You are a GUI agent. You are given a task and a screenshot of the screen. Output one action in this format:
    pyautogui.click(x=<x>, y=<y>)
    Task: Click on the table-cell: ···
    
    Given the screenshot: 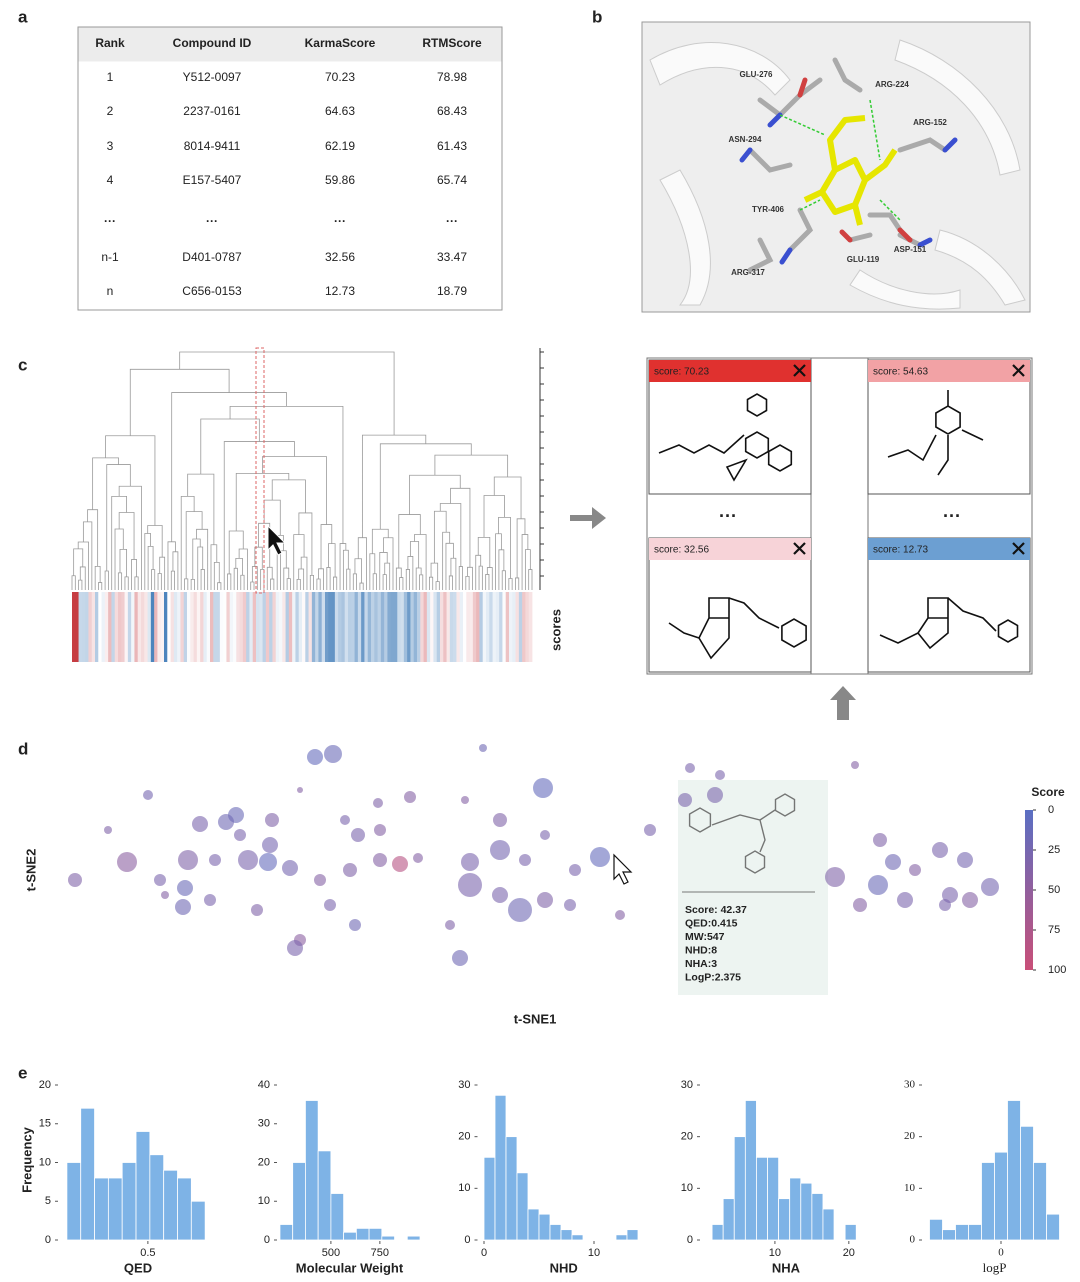 What is the action you would take?
    pyautogui.click(x=212, y=221)
    